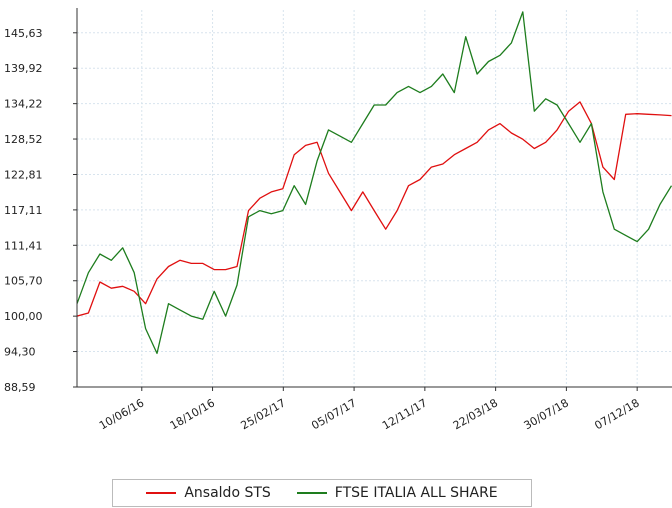 The height and width of the screenshot is (508, 672). What do you see at coordinates (192, 414) in the screenshot?
I see `x-tick-label: 18/10/16` at bounding box center [192, 414].